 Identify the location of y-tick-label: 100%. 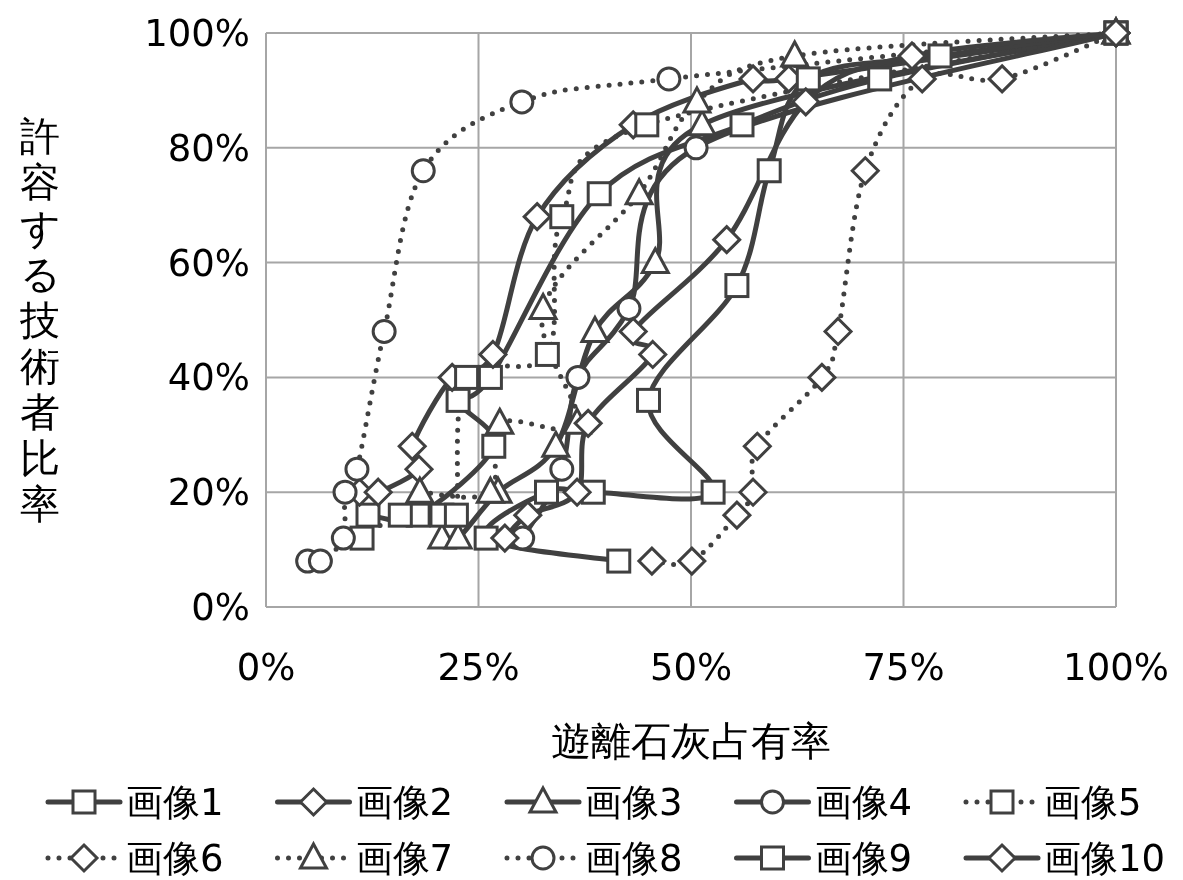
(197, 33).